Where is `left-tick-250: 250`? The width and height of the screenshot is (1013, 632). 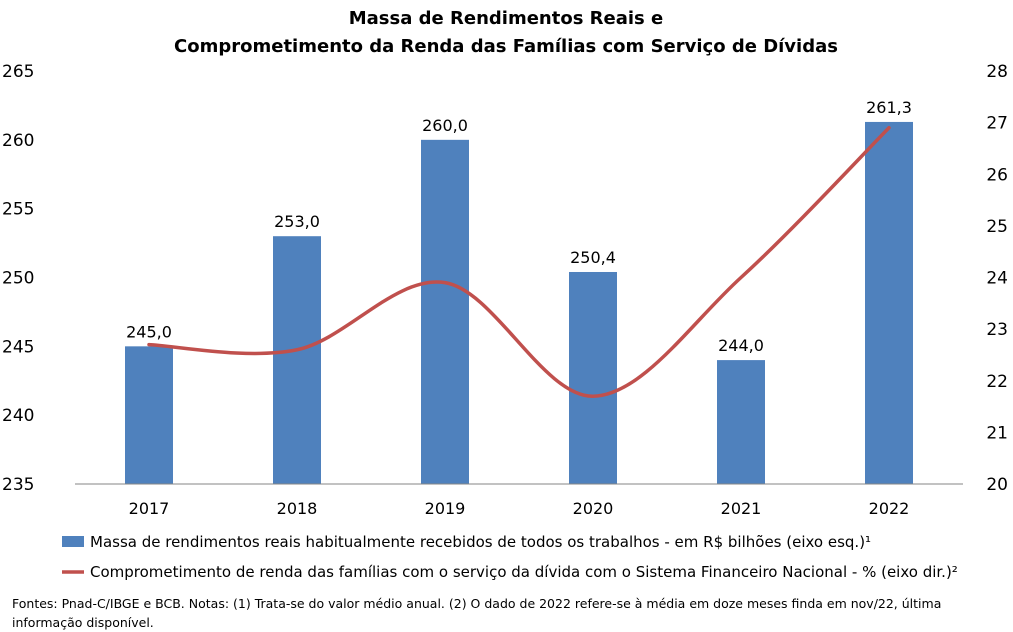 left-tick-250: 250 is located at coordinates (18, 279).